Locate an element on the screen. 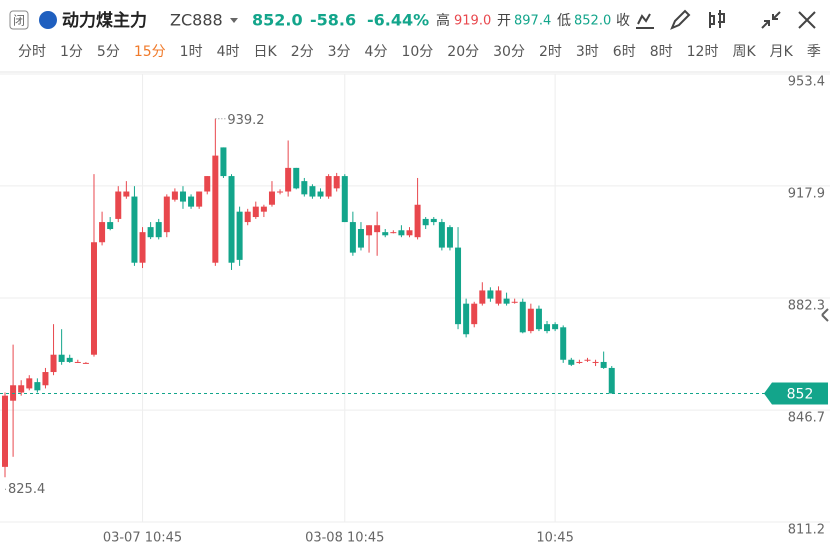 The height and width of the screenshot is (551, 830). price-tag-label: 852 is located at coordinates (800, 394).